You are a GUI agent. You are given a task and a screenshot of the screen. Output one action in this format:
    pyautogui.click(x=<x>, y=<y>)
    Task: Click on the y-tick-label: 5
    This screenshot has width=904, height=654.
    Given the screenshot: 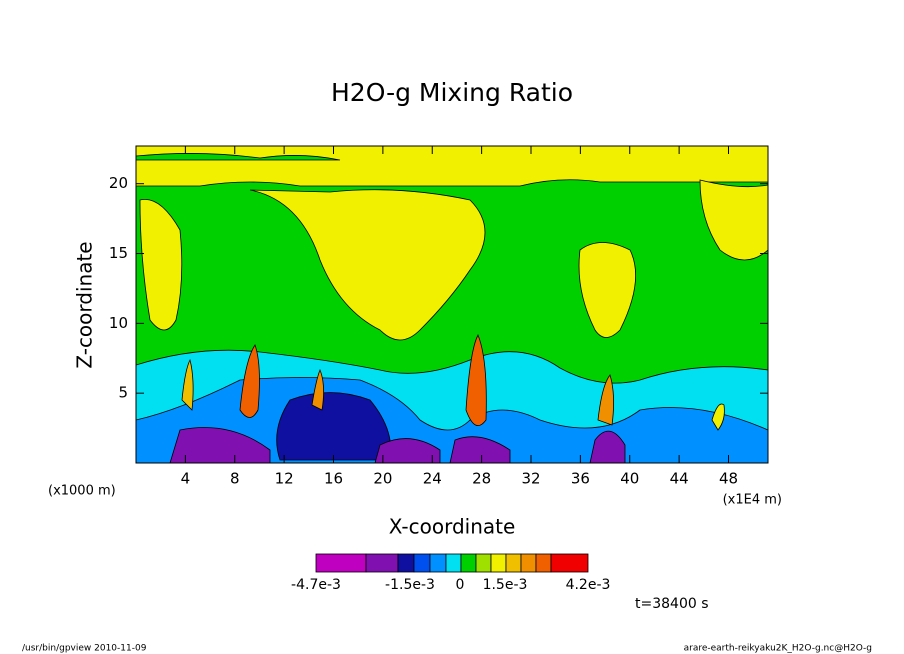 What is the action you would take?
    pyautogui.click(x=123, y=393)
    